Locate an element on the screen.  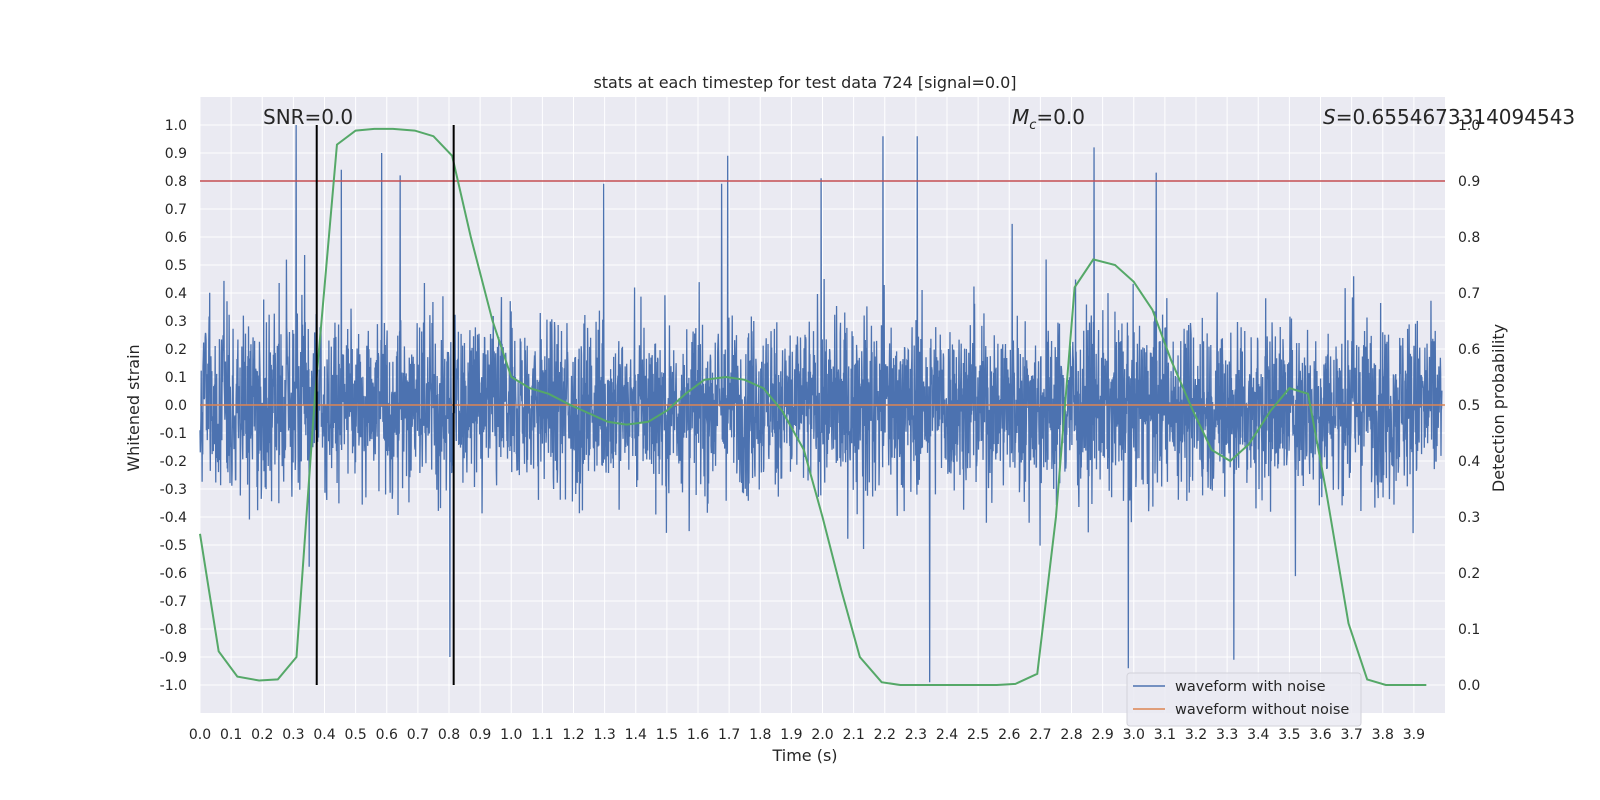
x-tick-label: 2.2 is located at coordinates (885, 735).